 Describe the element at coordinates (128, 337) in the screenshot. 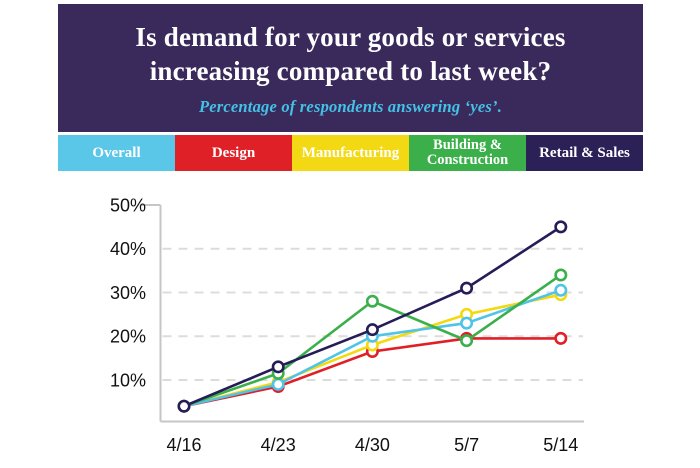

I see `y-tick-label-20: 20%` at that location.